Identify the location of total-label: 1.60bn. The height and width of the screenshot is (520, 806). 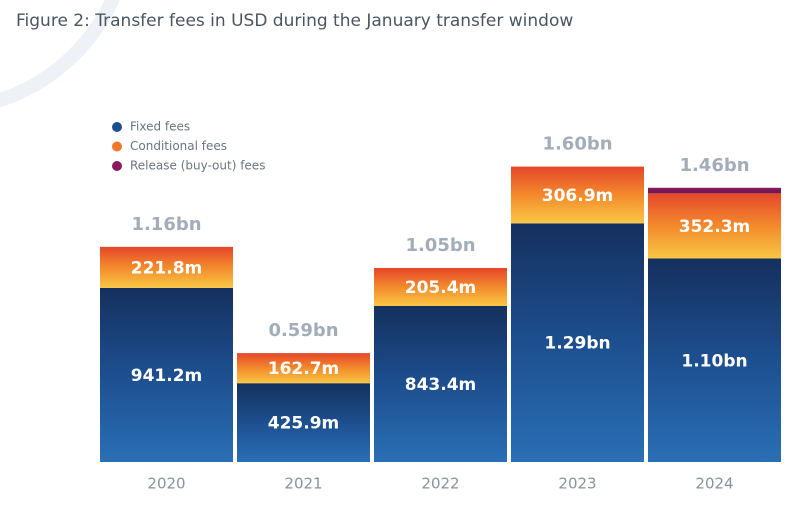
(577, 144).